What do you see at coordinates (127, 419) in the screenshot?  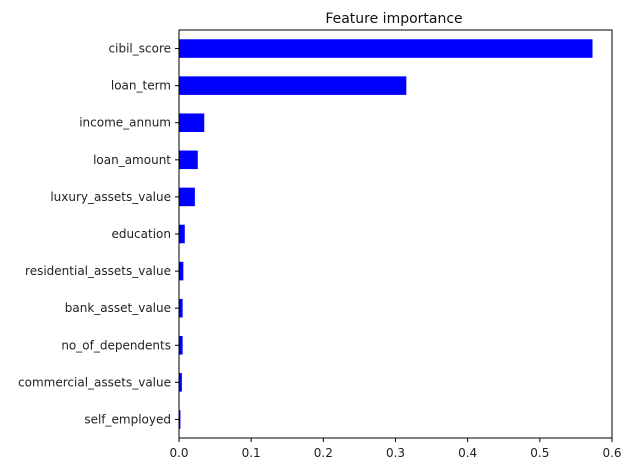 I see `y-tick-label: self_employed` at bounding box center [127, 419].